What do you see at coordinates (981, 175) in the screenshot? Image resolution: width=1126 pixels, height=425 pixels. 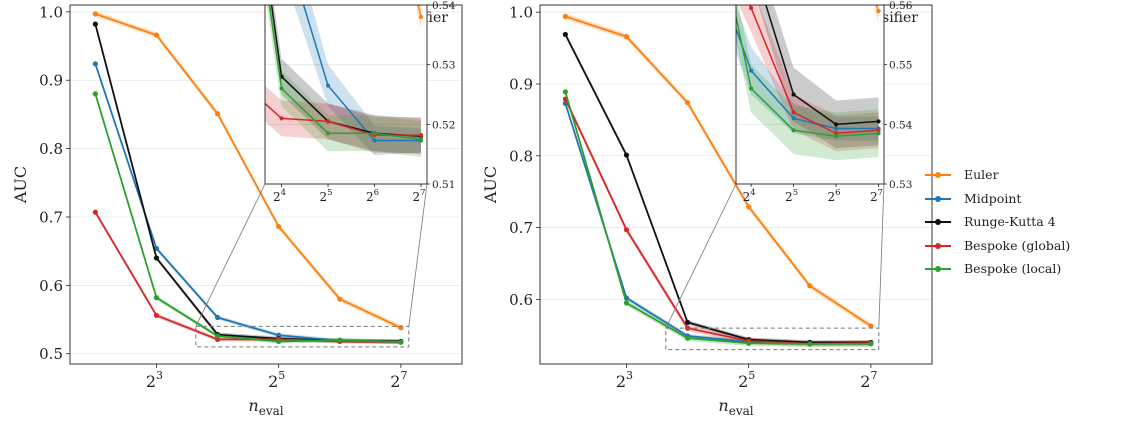 I see `legend-label: Euler` at bounding box center [981, 175].